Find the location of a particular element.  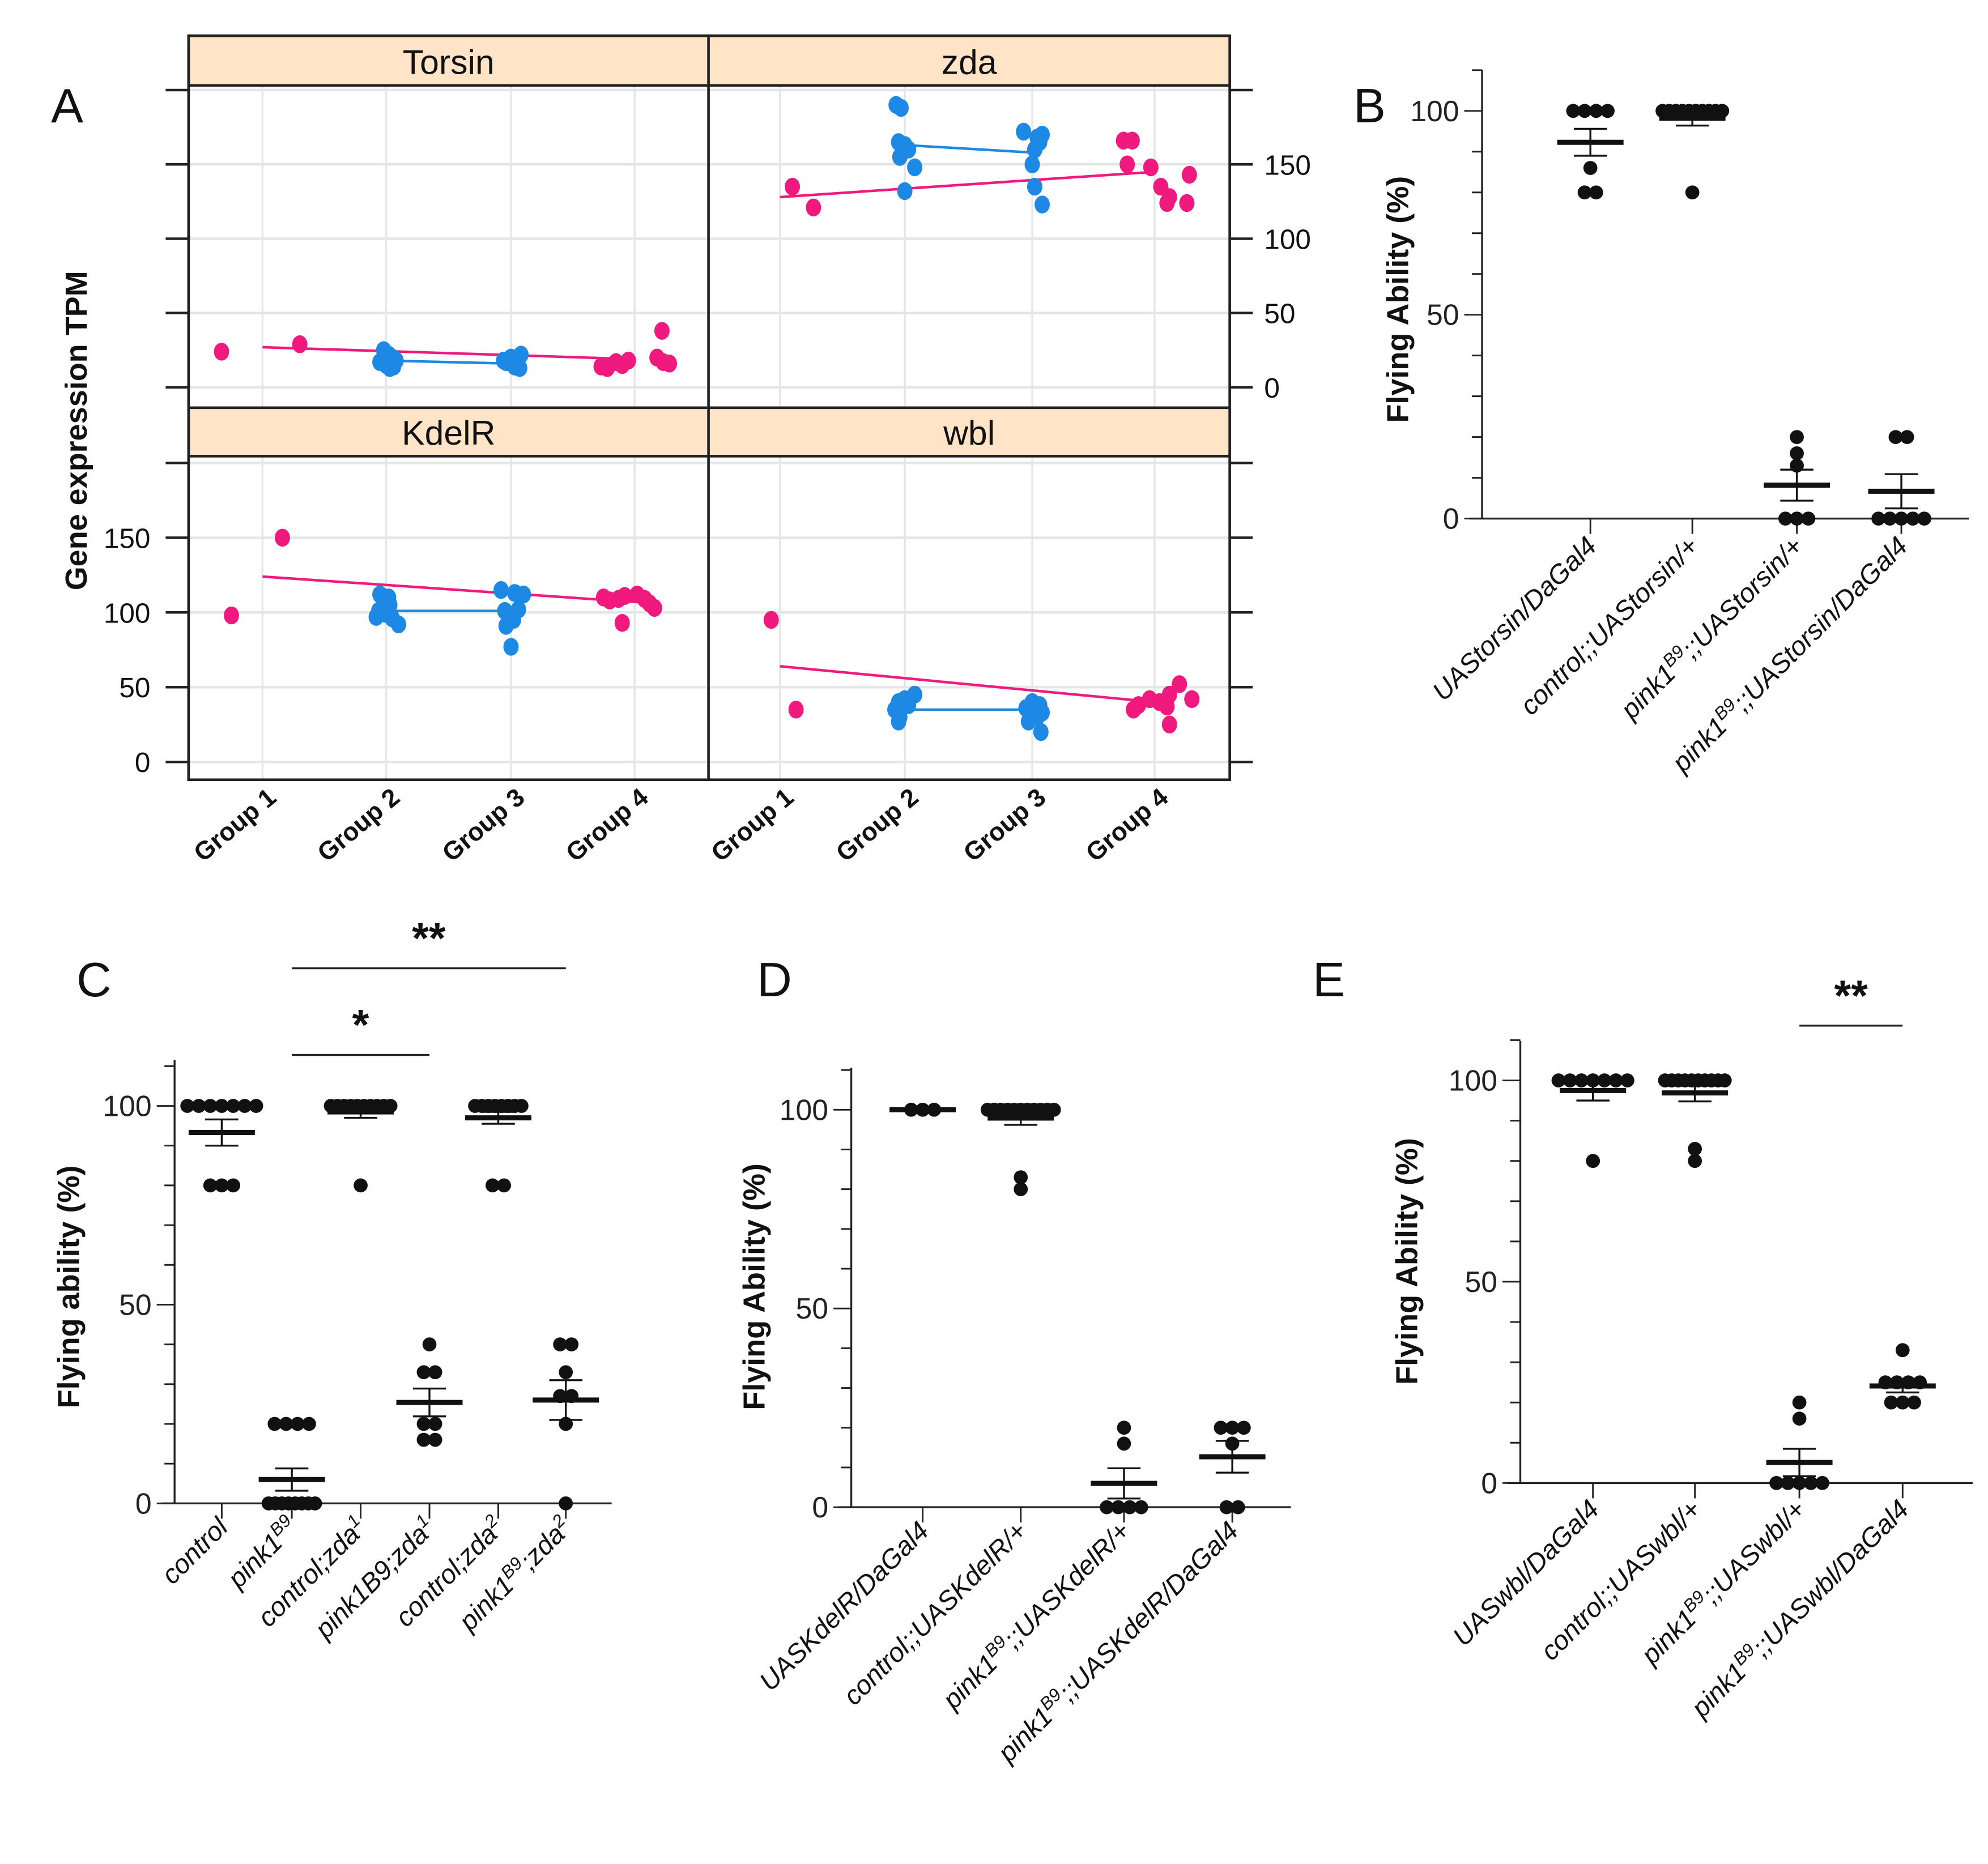

facet-title: zda is located at coordinates (969, 62).